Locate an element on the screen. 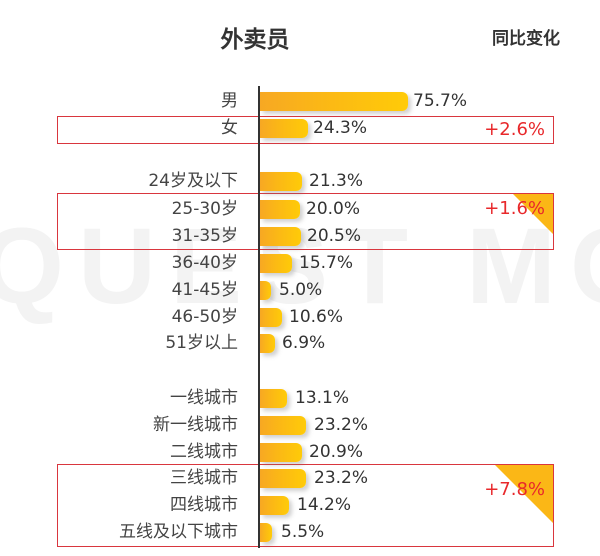 The height and width of the screenshot is (556, 600). bar-row-city-tier3: 三线城市 23.2% is located at coordinates (300, 478).